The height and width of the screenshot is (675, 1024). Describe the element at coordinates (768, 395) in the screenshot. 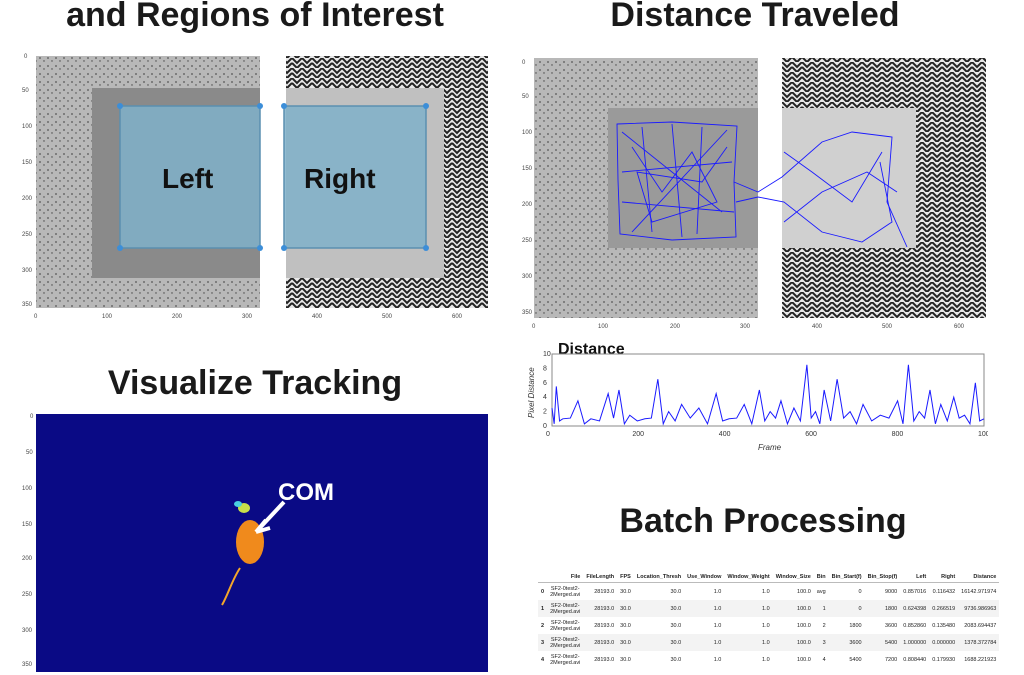

I see `distance-series-line` at that location.